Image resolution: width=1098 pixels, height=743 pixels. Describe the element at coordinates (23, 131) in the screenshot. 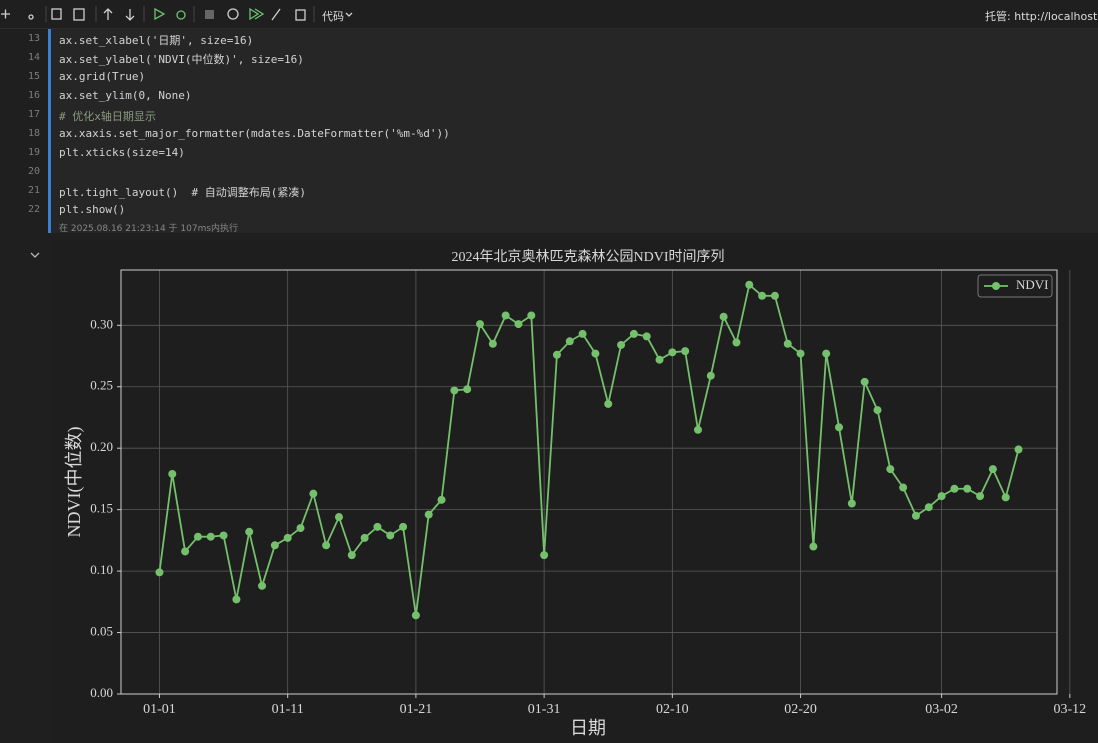

I see `line-gutter: 13 14 15 16 17 18 19 20 21 22` at that location.